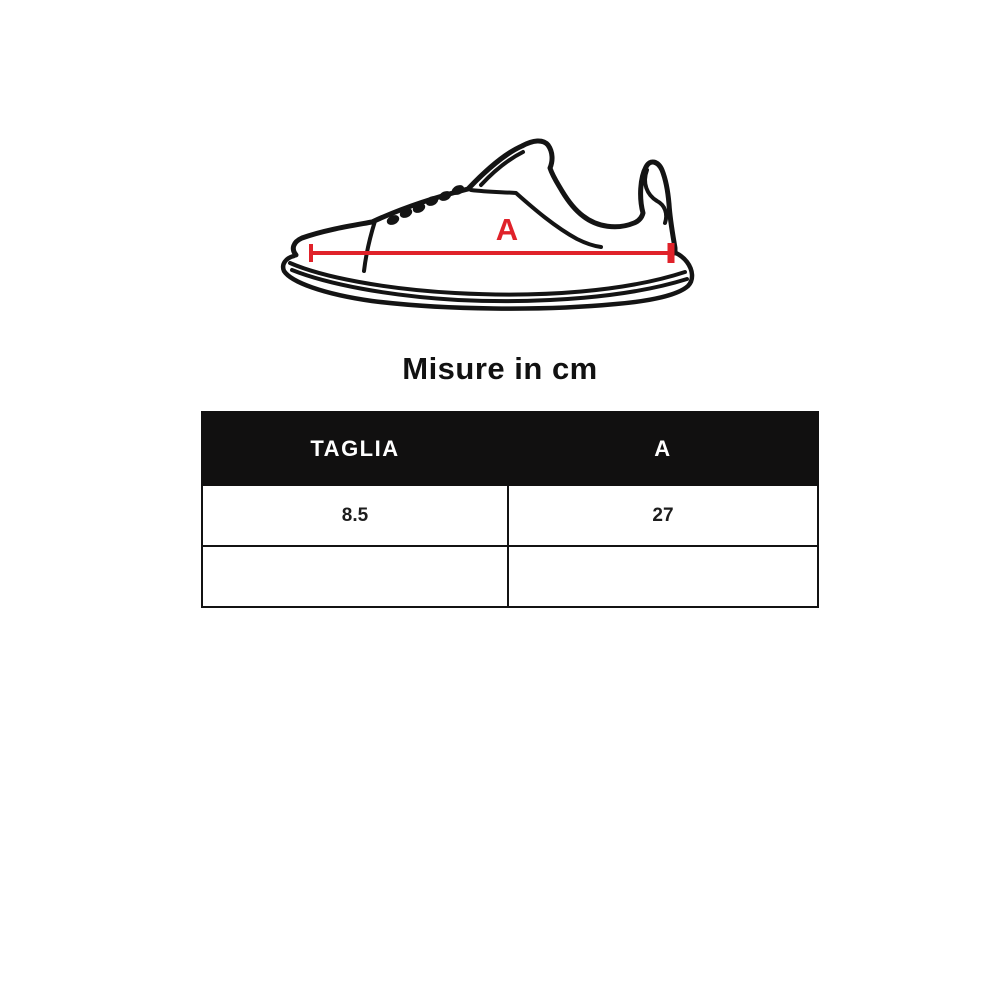  I want to click on table-row: 8.5 27, so click(510, 515).